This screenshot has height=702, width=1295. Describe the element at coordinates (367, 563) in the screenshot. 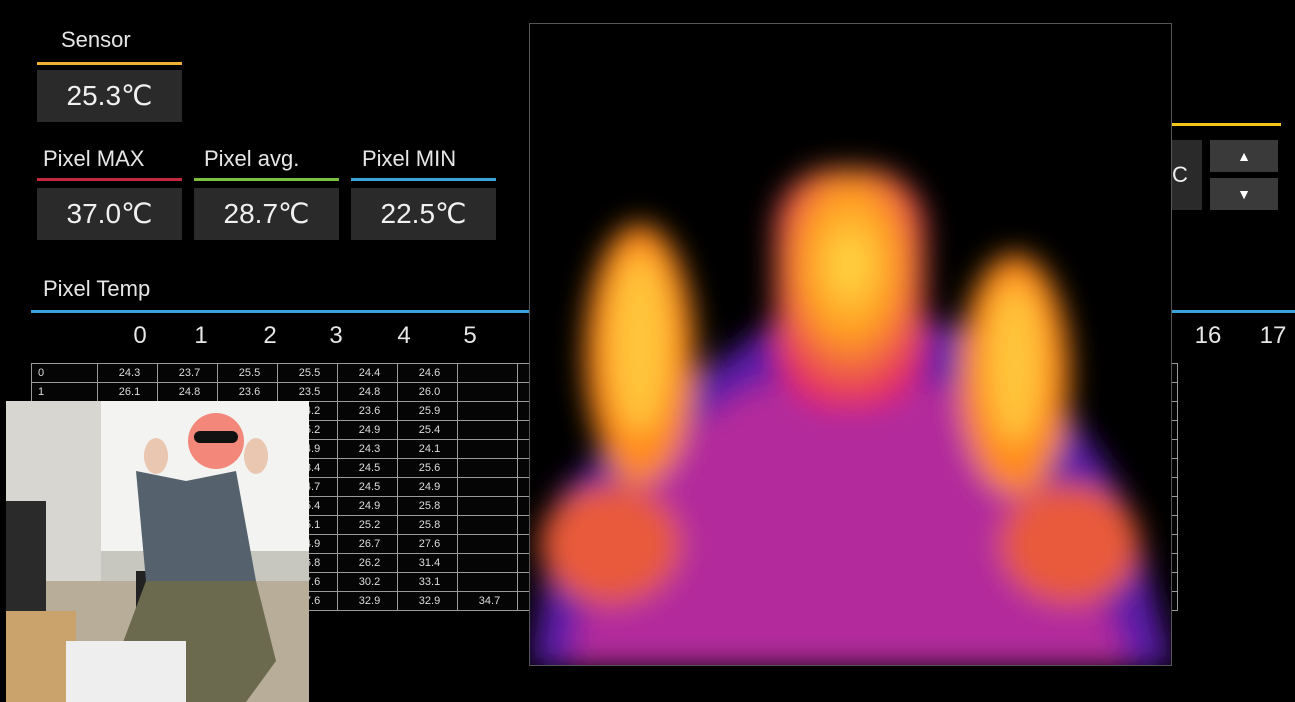

I see `table-cell: 26.2` at that location.